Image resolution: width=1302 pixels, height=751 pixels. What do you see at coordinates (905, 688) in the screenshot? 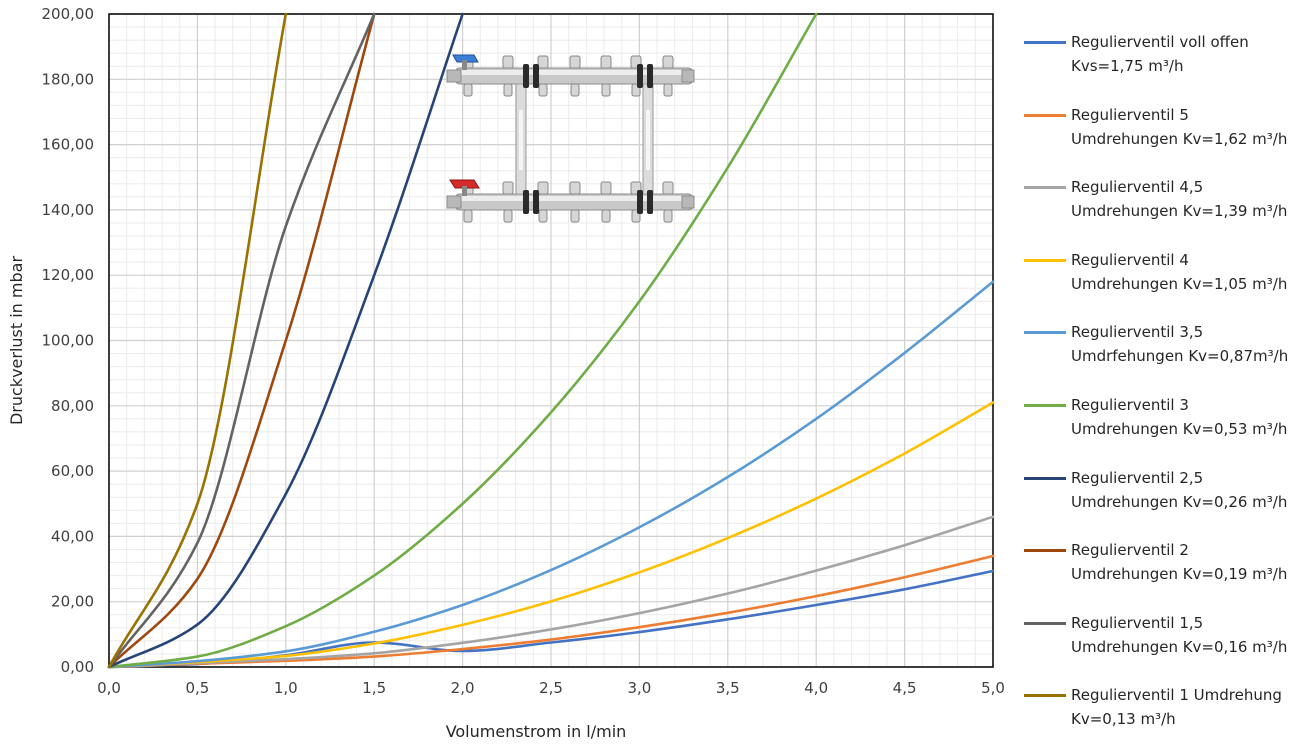
I see `x-tick-label: 4,5` at bounding box center [905, 688].